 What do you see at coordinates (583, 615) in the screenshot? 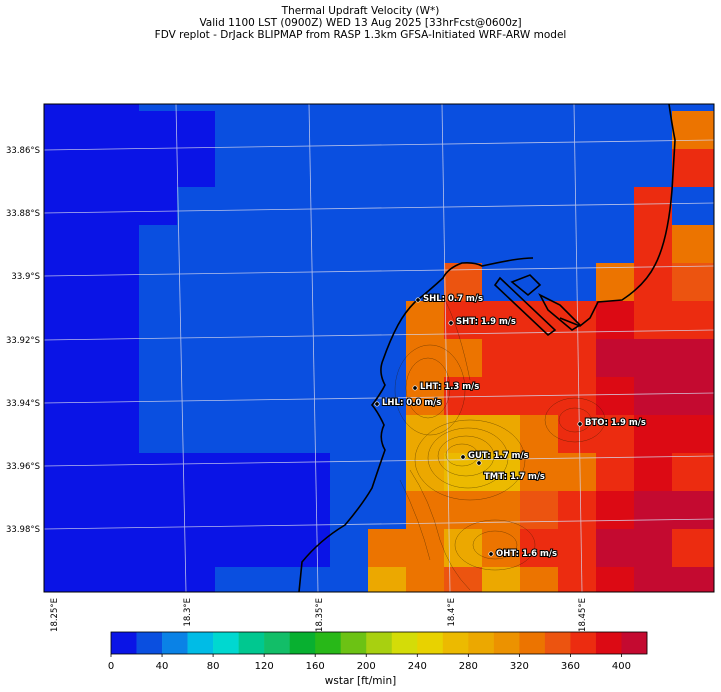
I see `lon-tick-label: 18.45°E` at bounding box center [583, 615].